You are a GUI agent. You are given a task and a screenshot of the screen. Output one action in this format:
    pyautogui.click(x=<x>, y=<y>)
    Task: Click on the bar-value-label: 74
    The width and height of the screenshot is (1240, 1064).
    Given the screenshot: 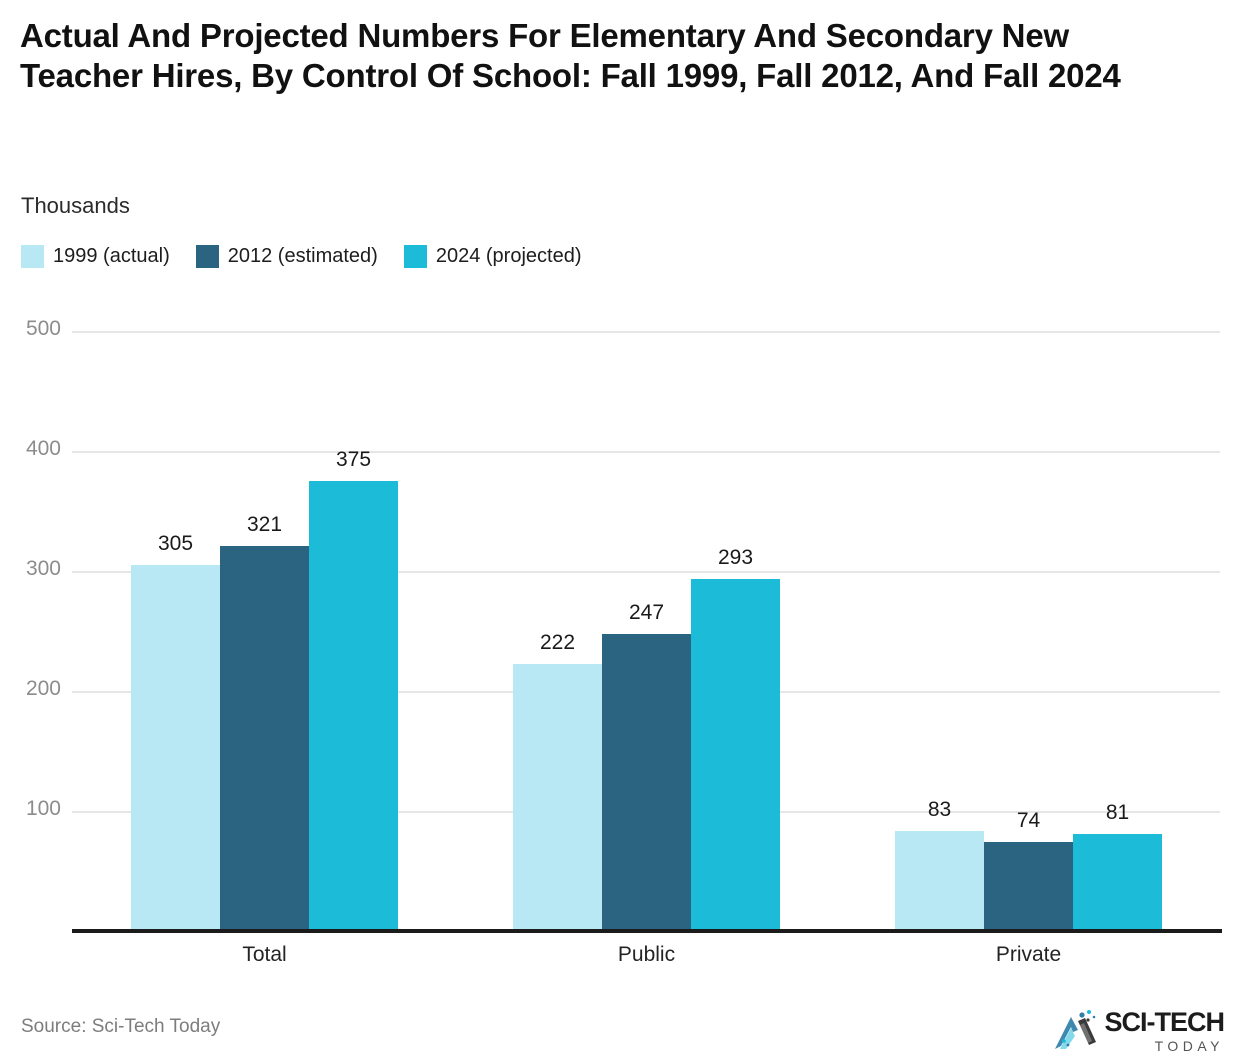 What is the action you would take?
    pyautogui.click(x=1028, y=821)
    